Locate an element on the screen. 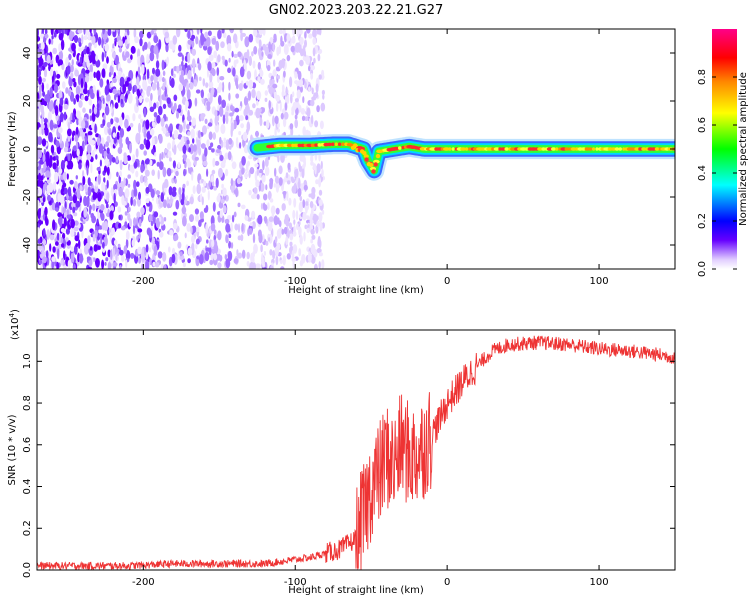  x-tick-label: 100 is located at coordinates (599, 281).